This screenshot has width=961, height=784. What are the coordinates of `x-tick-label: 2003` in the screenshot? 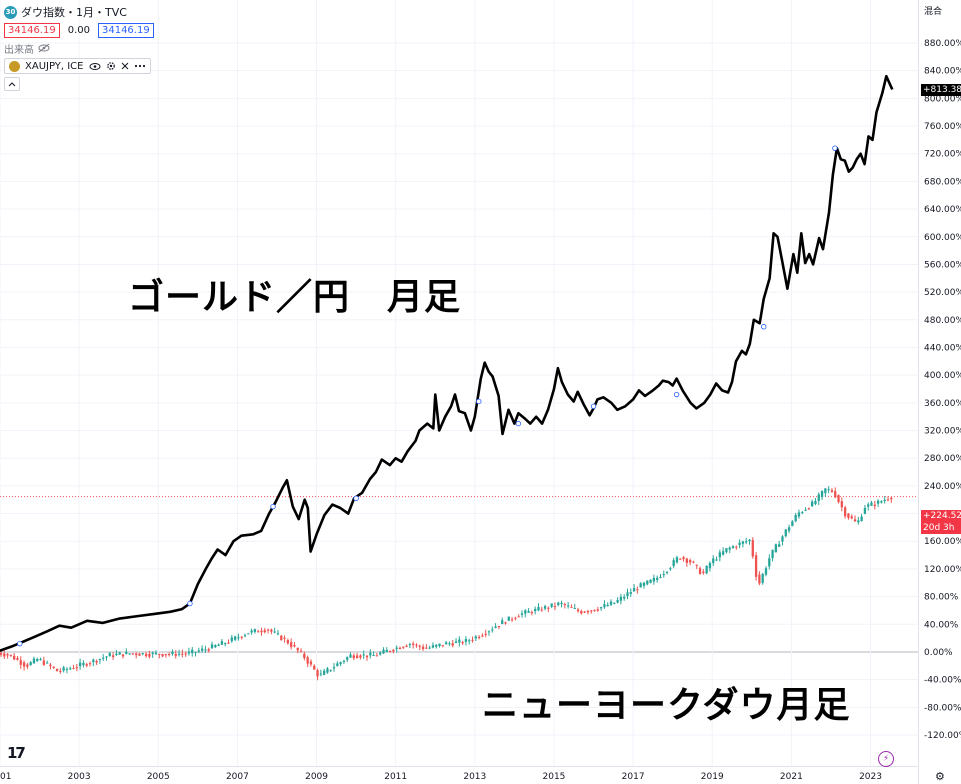 It's located at (79, 777).